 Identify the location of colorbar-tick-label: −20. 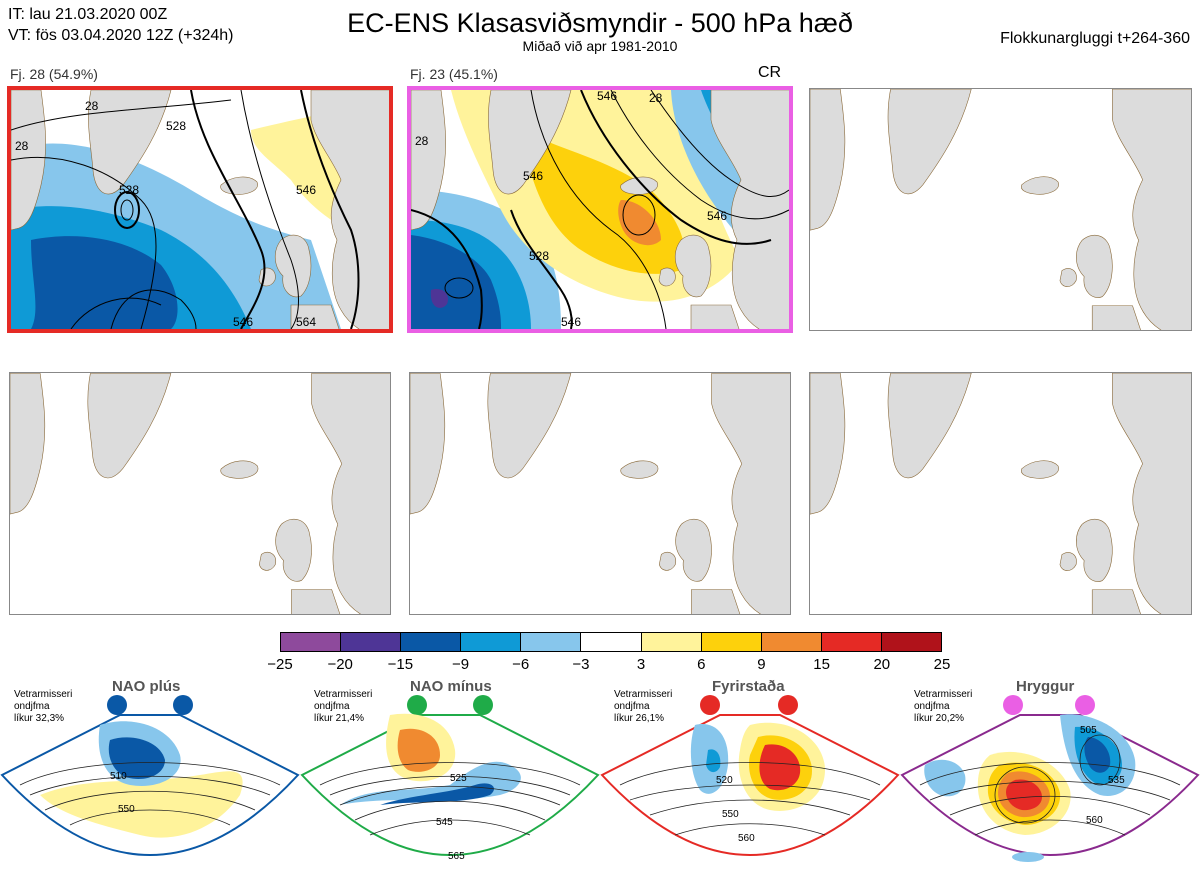
(340, 664).